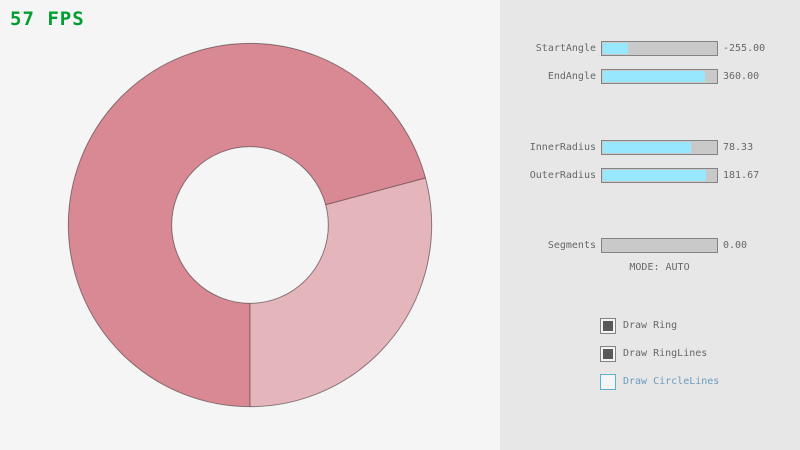  I want to click on slider-label: Segments, so click(571, 245).